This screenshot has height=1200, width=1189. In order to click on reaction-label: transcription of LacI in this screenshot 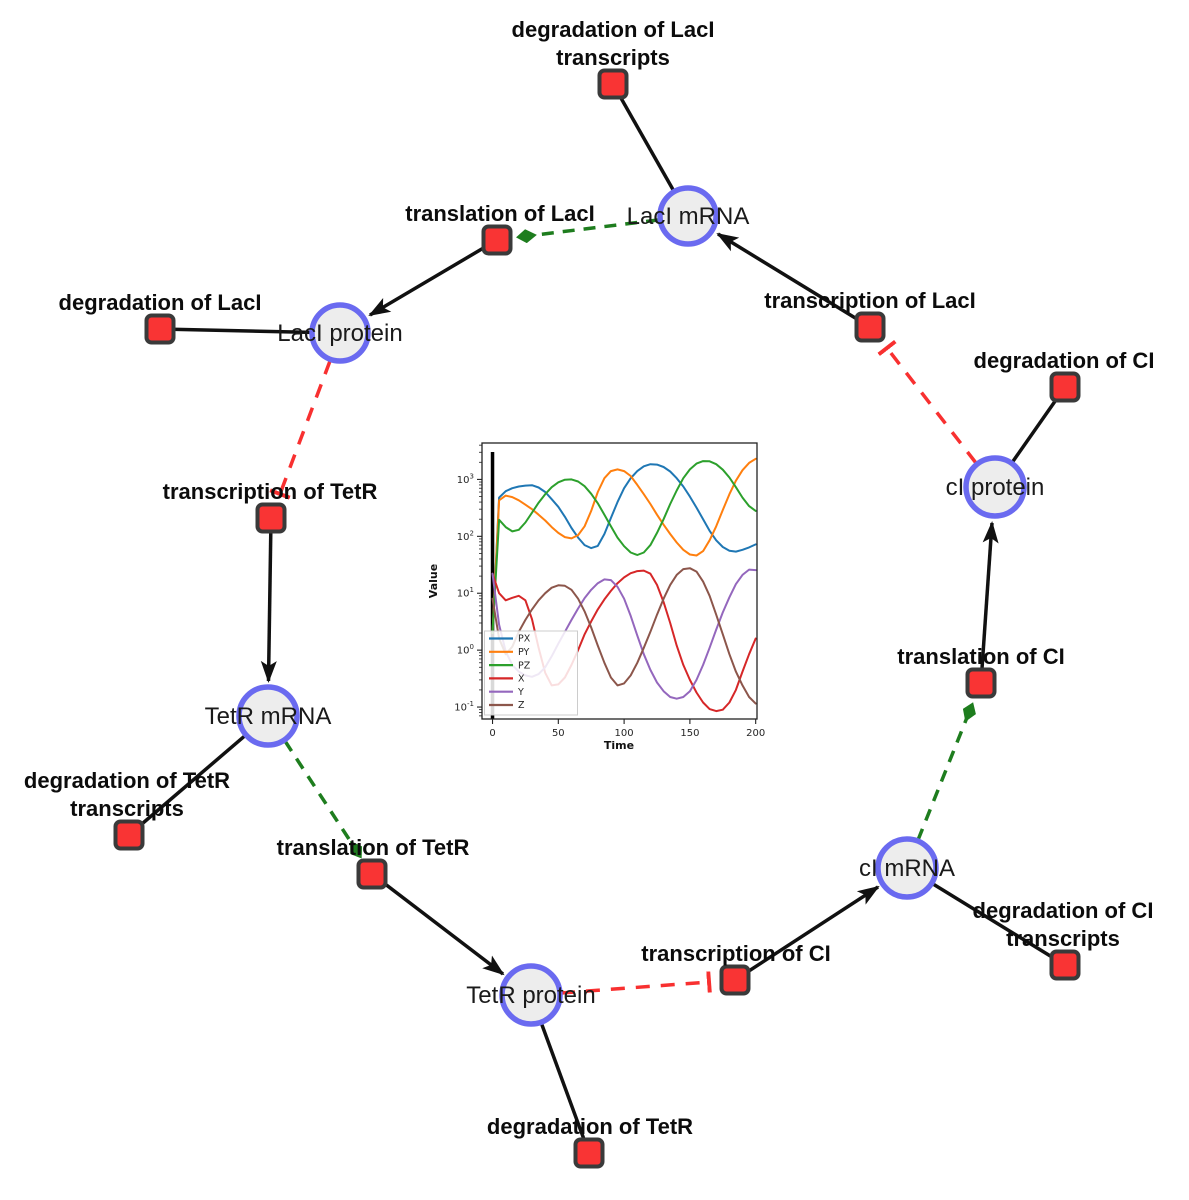, I will do `click(869, 300)`.